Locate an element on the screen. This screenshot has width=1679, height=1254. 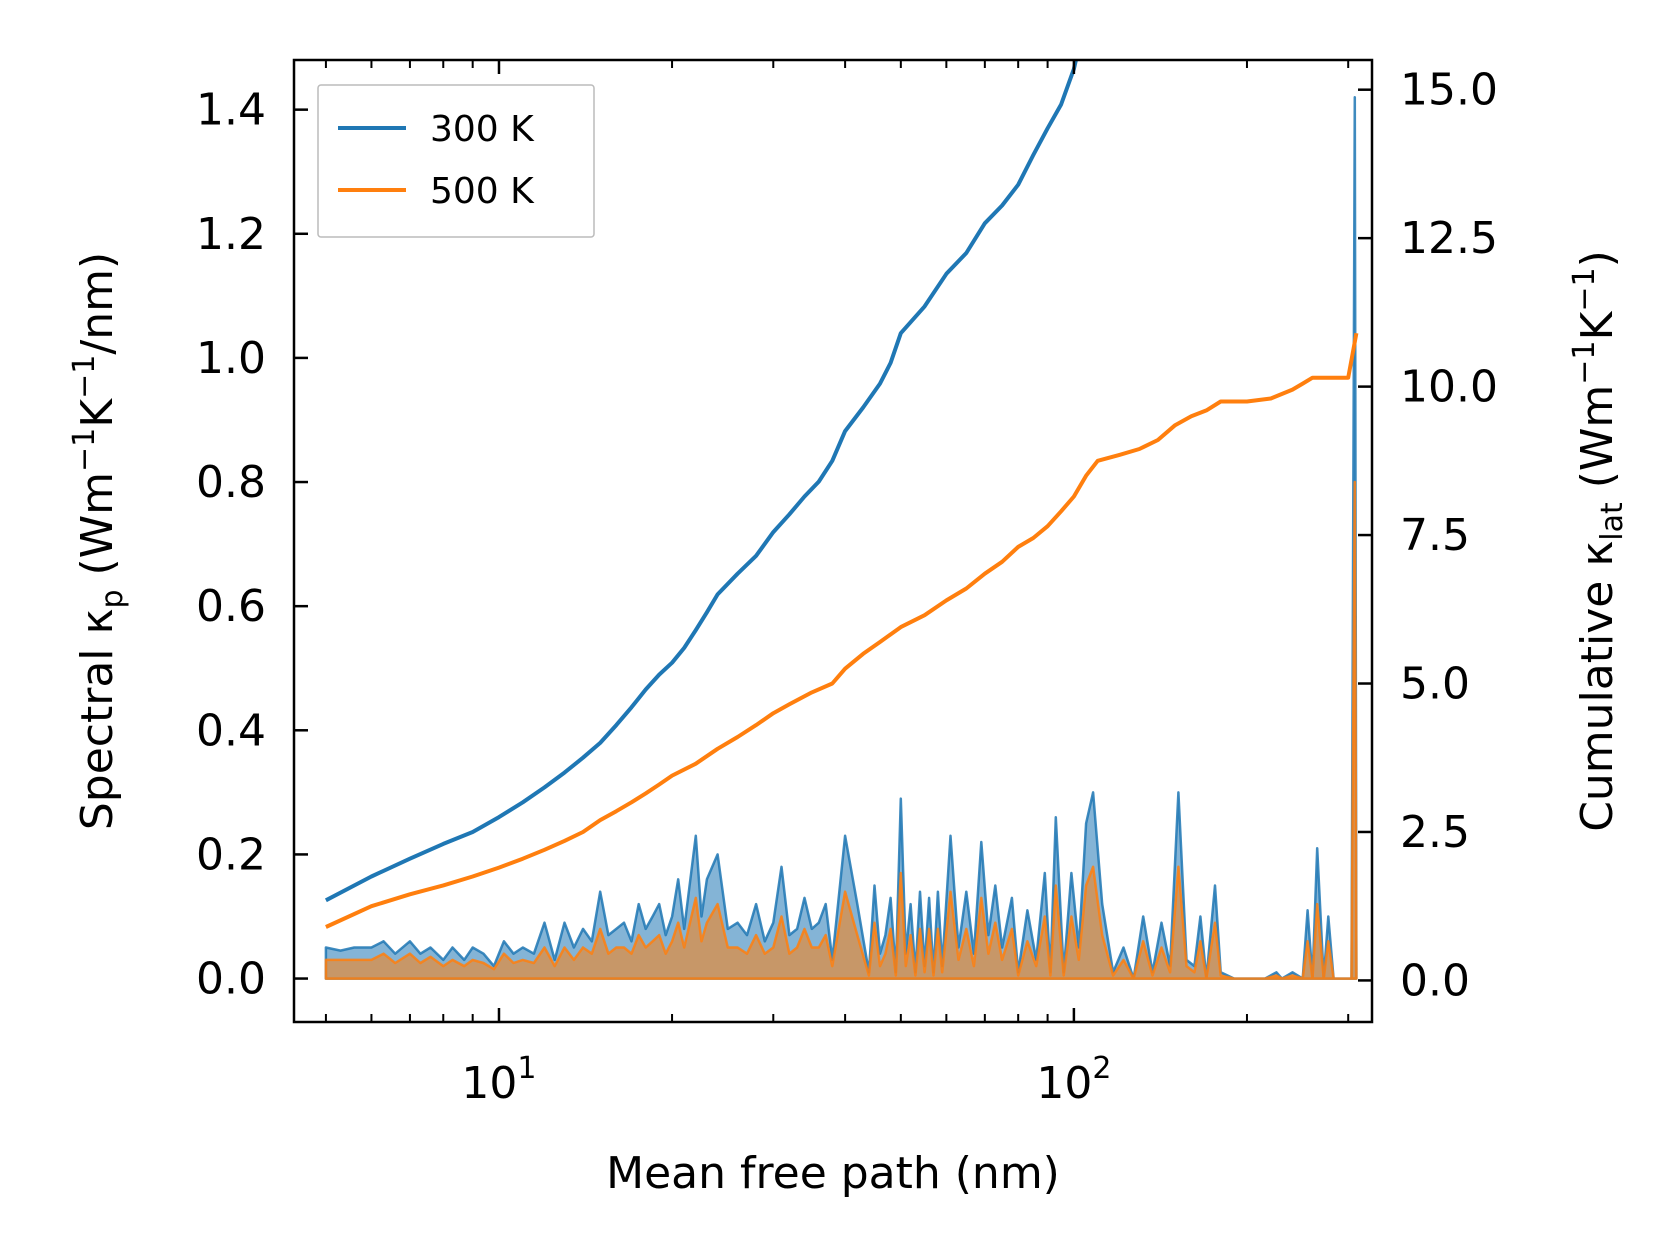
legend: 300 K 500 K is located at coordinates (456, 161).